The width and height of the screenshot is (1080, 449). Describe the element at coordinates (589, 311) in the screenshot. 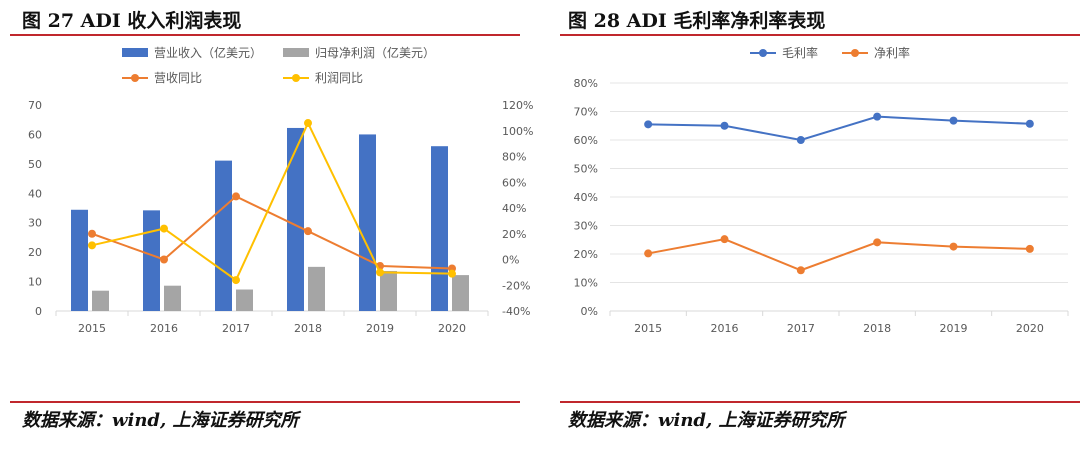

I see `y-tick-label: 0%` at that location.